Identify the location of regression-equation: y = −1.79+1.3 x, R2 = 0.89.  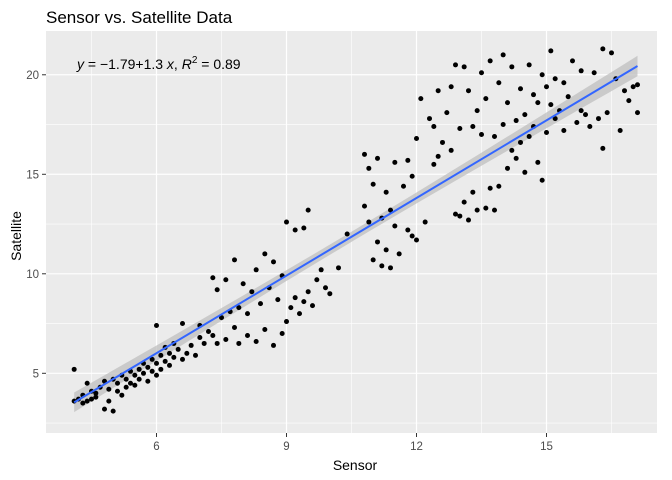
(158, 63).